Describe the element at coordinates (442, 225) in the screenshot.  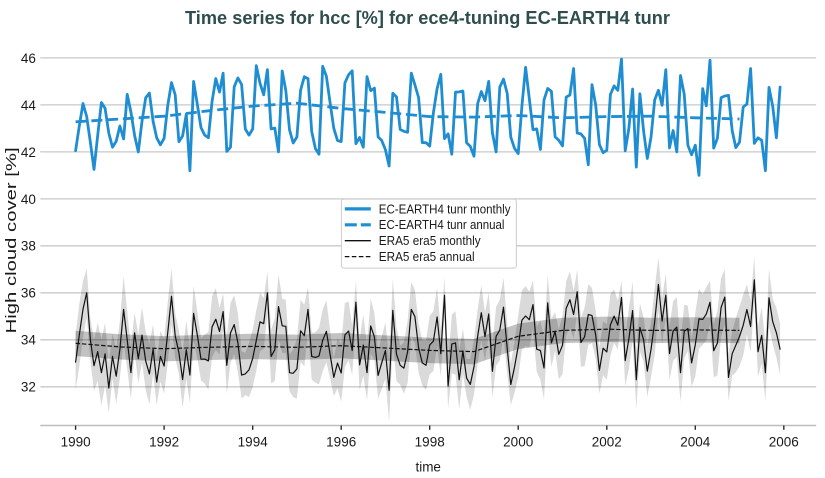
I see `svg-text: EC-EARTH4 tunr annual` at that location.